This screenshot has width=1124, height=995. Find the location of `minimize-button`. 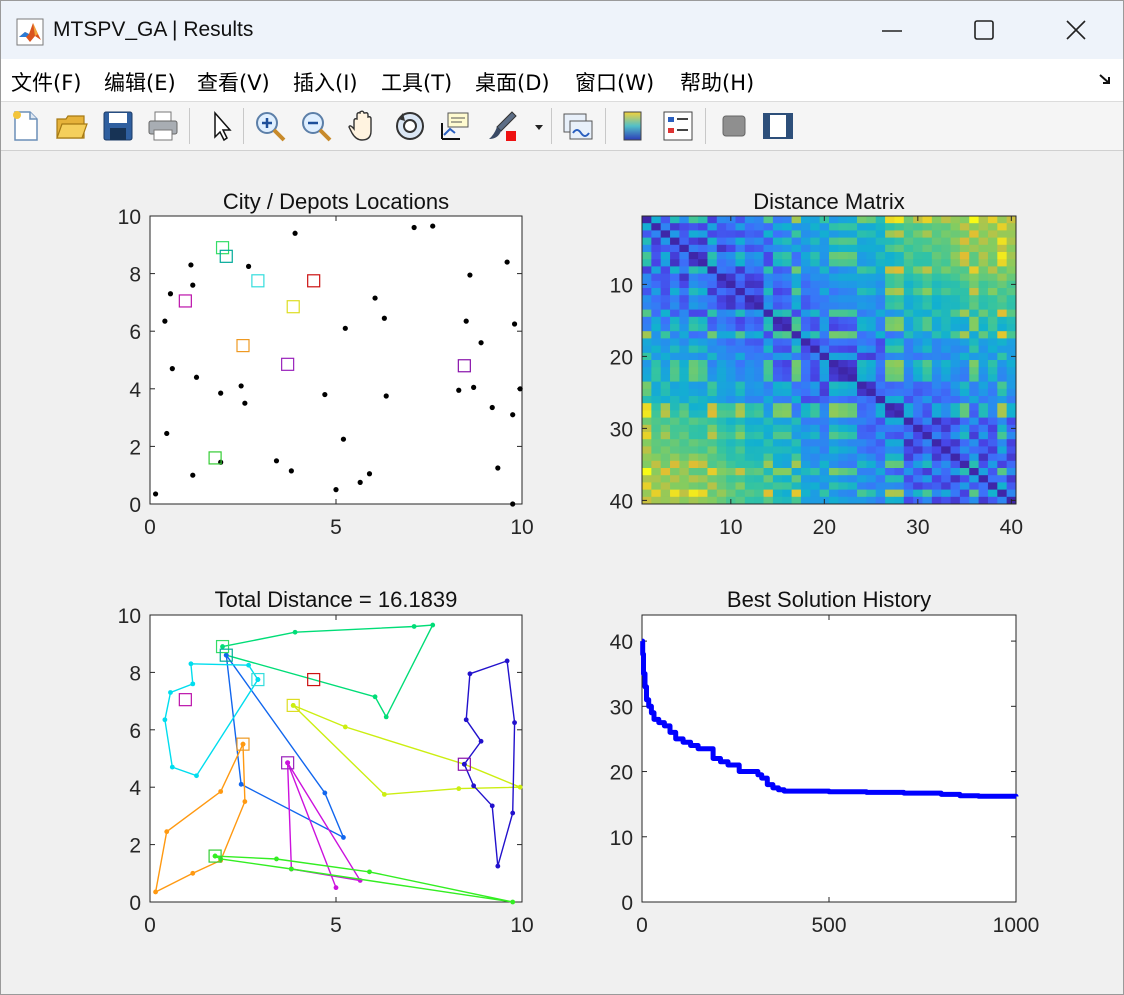

minimize-button is located at coordinates (892, 30).